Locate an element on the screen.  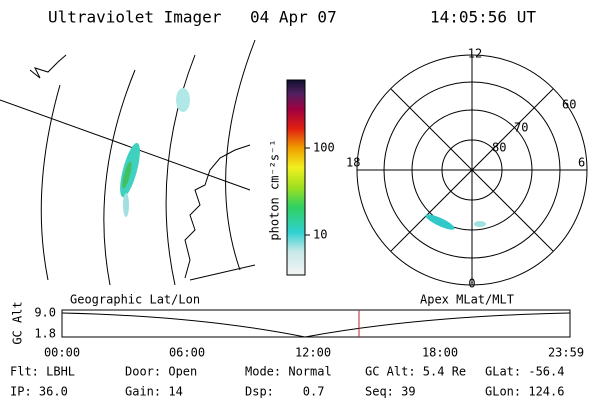
x-tick-label: 00:00 is located at coordinates (62, 353).